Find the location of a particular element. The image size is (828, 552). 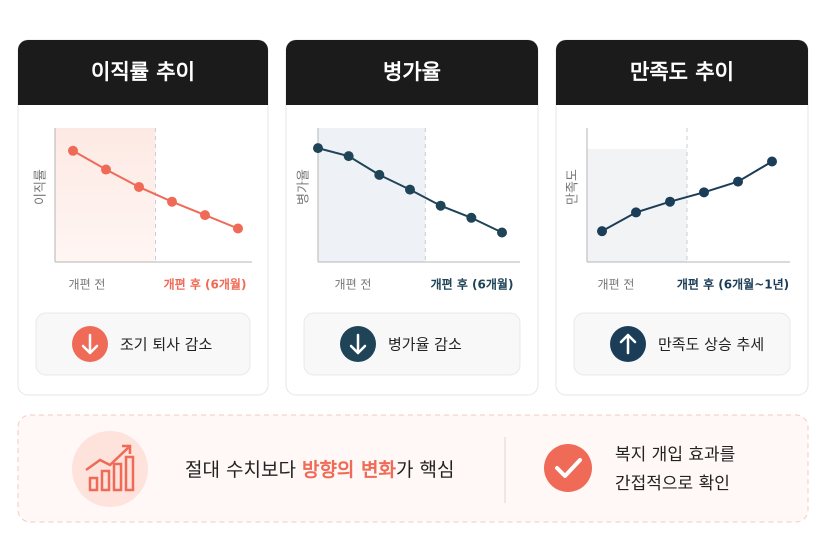

check-mark is located at coordinates (568, 468).